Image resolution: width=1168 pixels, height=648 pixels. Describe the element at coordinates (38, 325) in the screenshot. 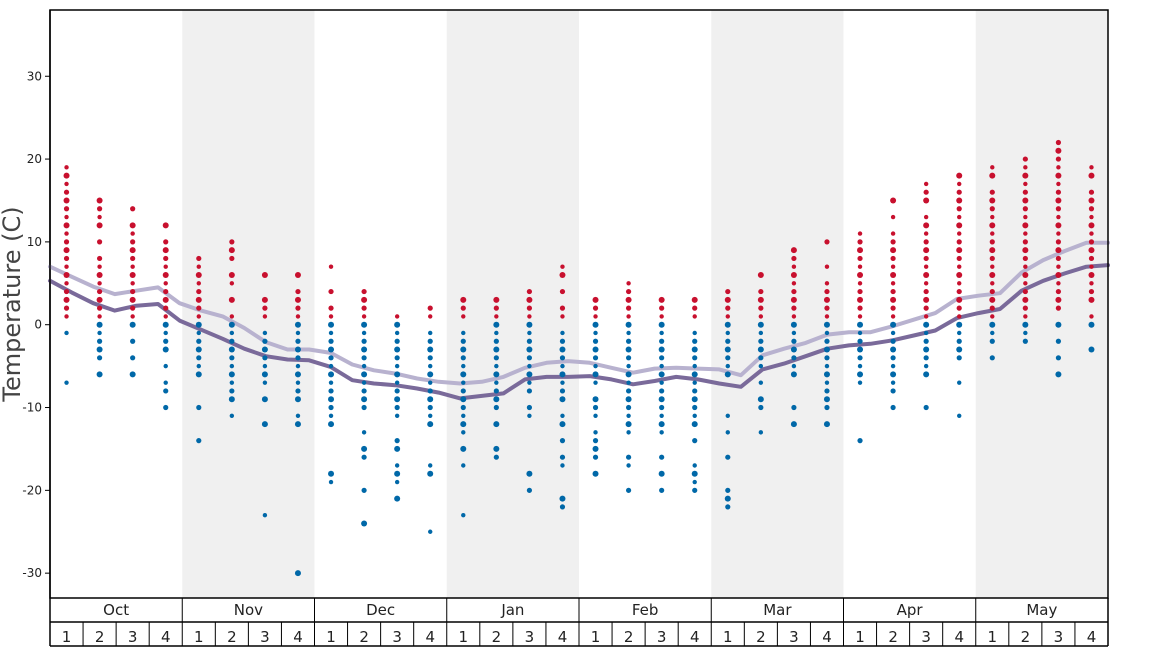

I see `y-tick-label: 0` at that location.